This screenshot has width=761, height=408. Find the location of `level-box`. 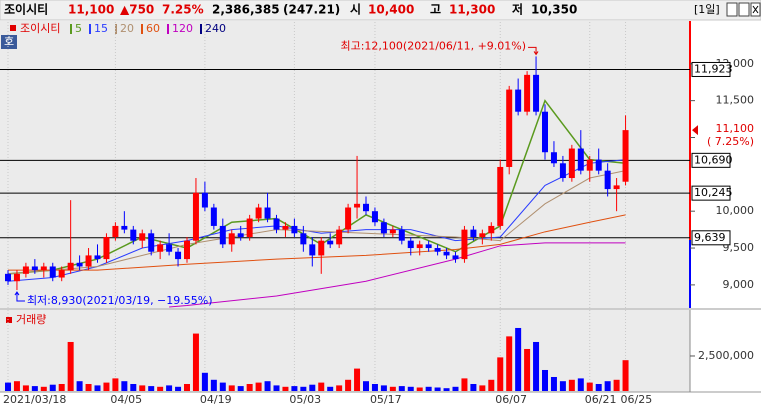

level-box is located at coordinates (711, 238).